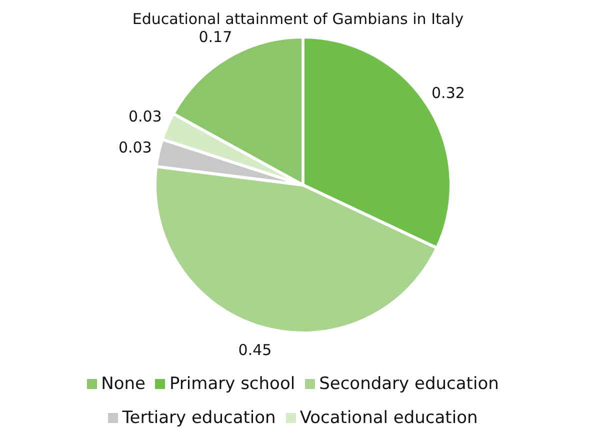 This screenshot has width=597, height=448. Describe the element at coordinates (199, 418) in the screenshot. I see `legend-label: Tertiary education` at that location.